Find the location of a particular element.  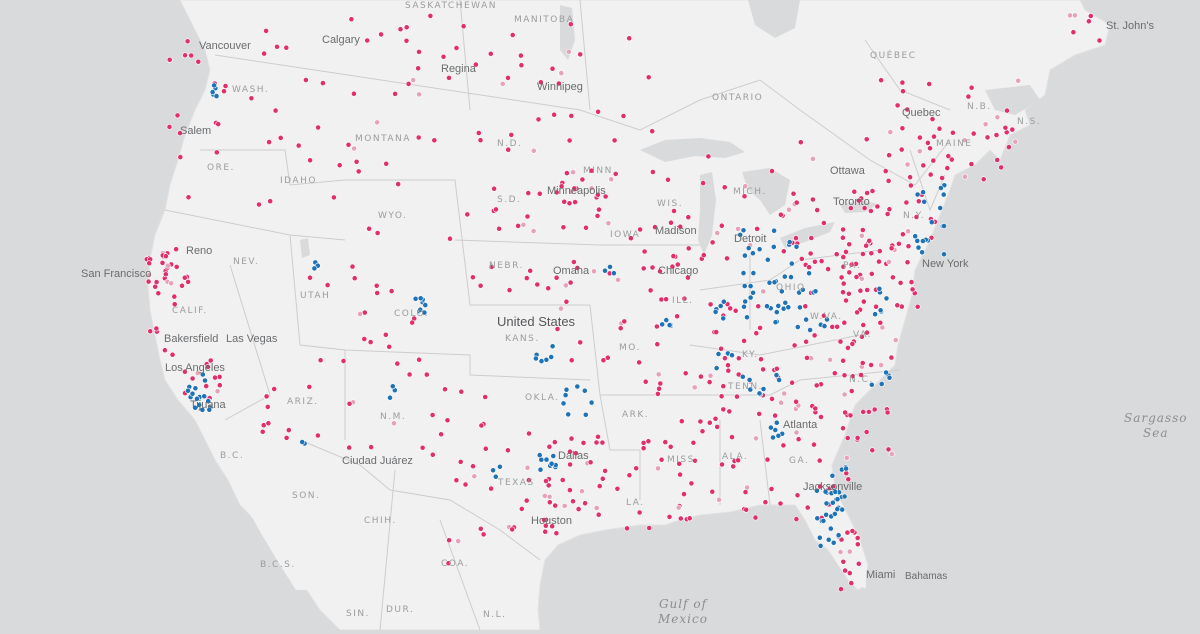

city-calgary: Calgary is located at coordinates (341, 40).